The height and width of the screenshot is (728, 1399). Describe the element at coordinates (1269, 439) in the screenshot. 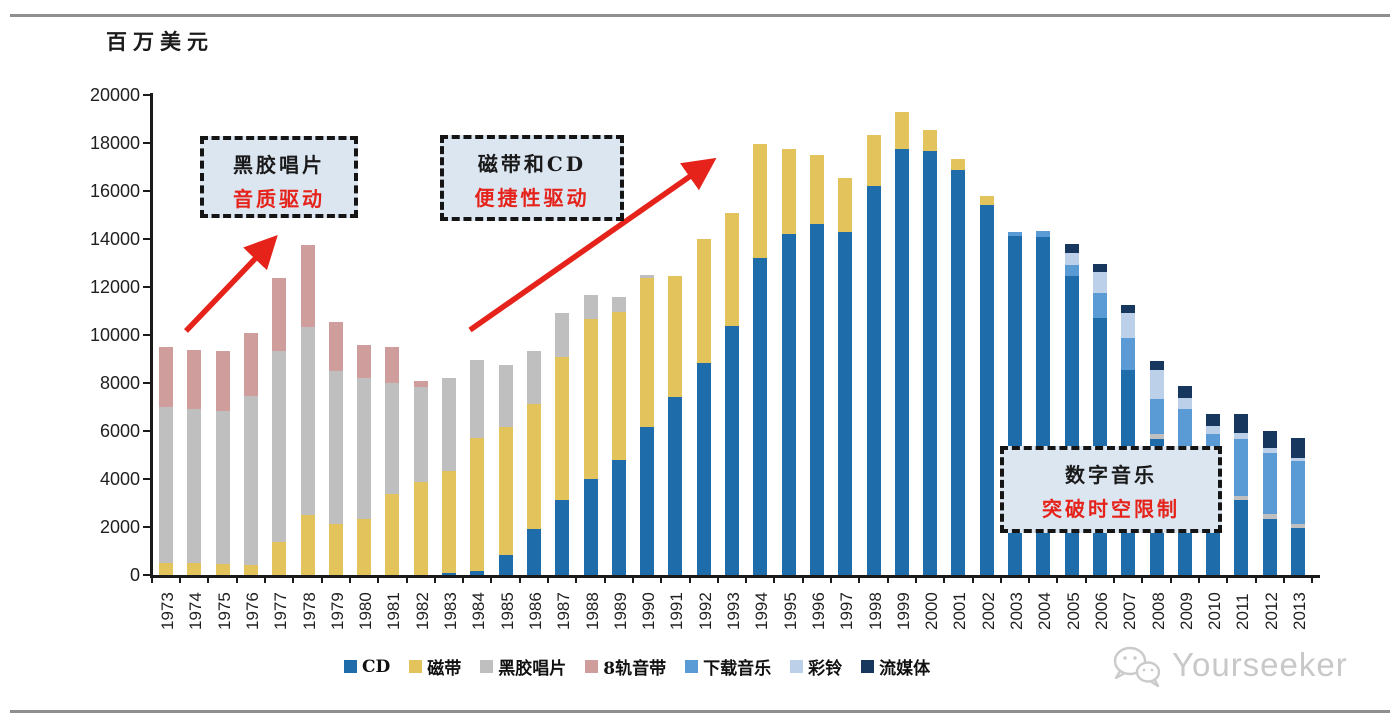

I see `bar-segment-流媒体-2012` at that location.